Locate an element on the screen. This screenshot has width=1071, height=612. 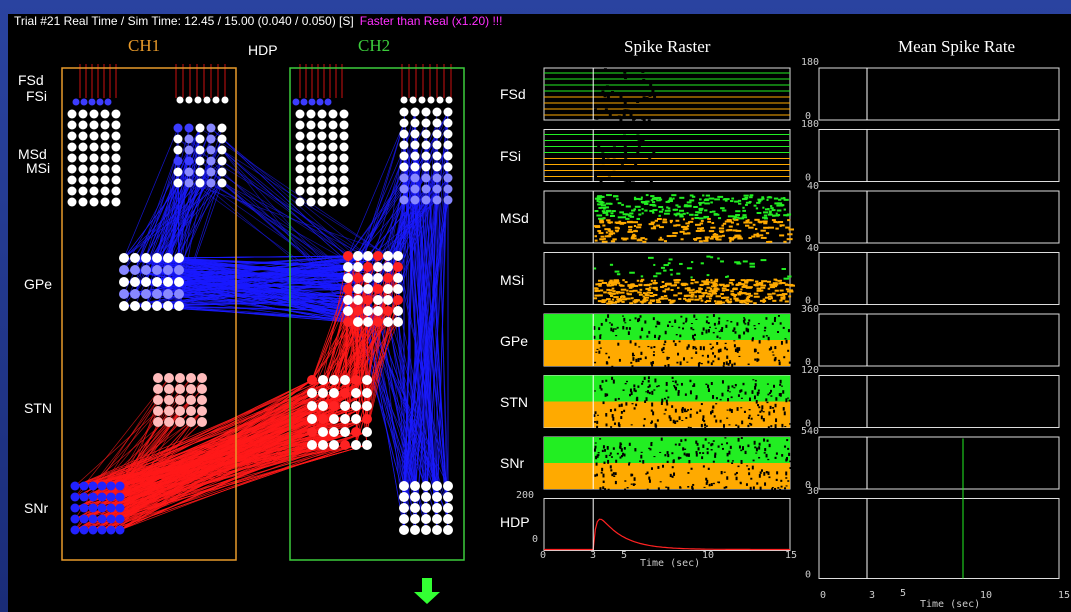
raster-xlabel: Time (sec) is located at coordinates (670, 563).